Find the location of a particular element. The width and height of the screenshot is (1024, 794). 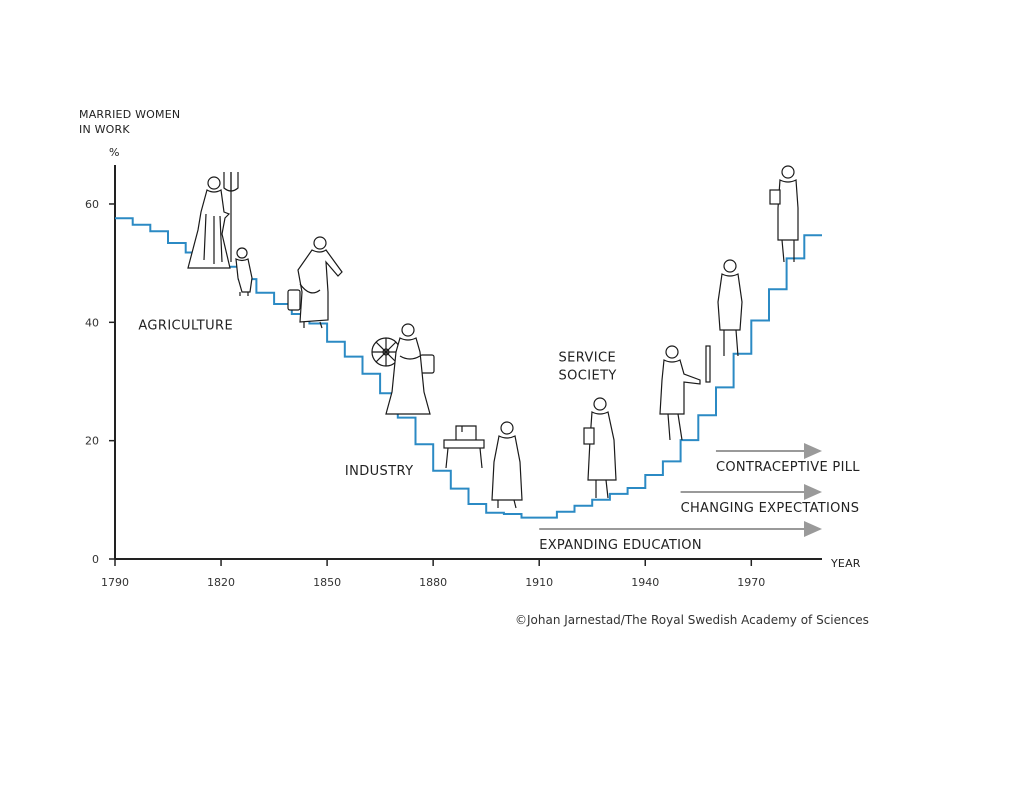

spinning-wheel-woman-figure is located at coordinates (403, 369).